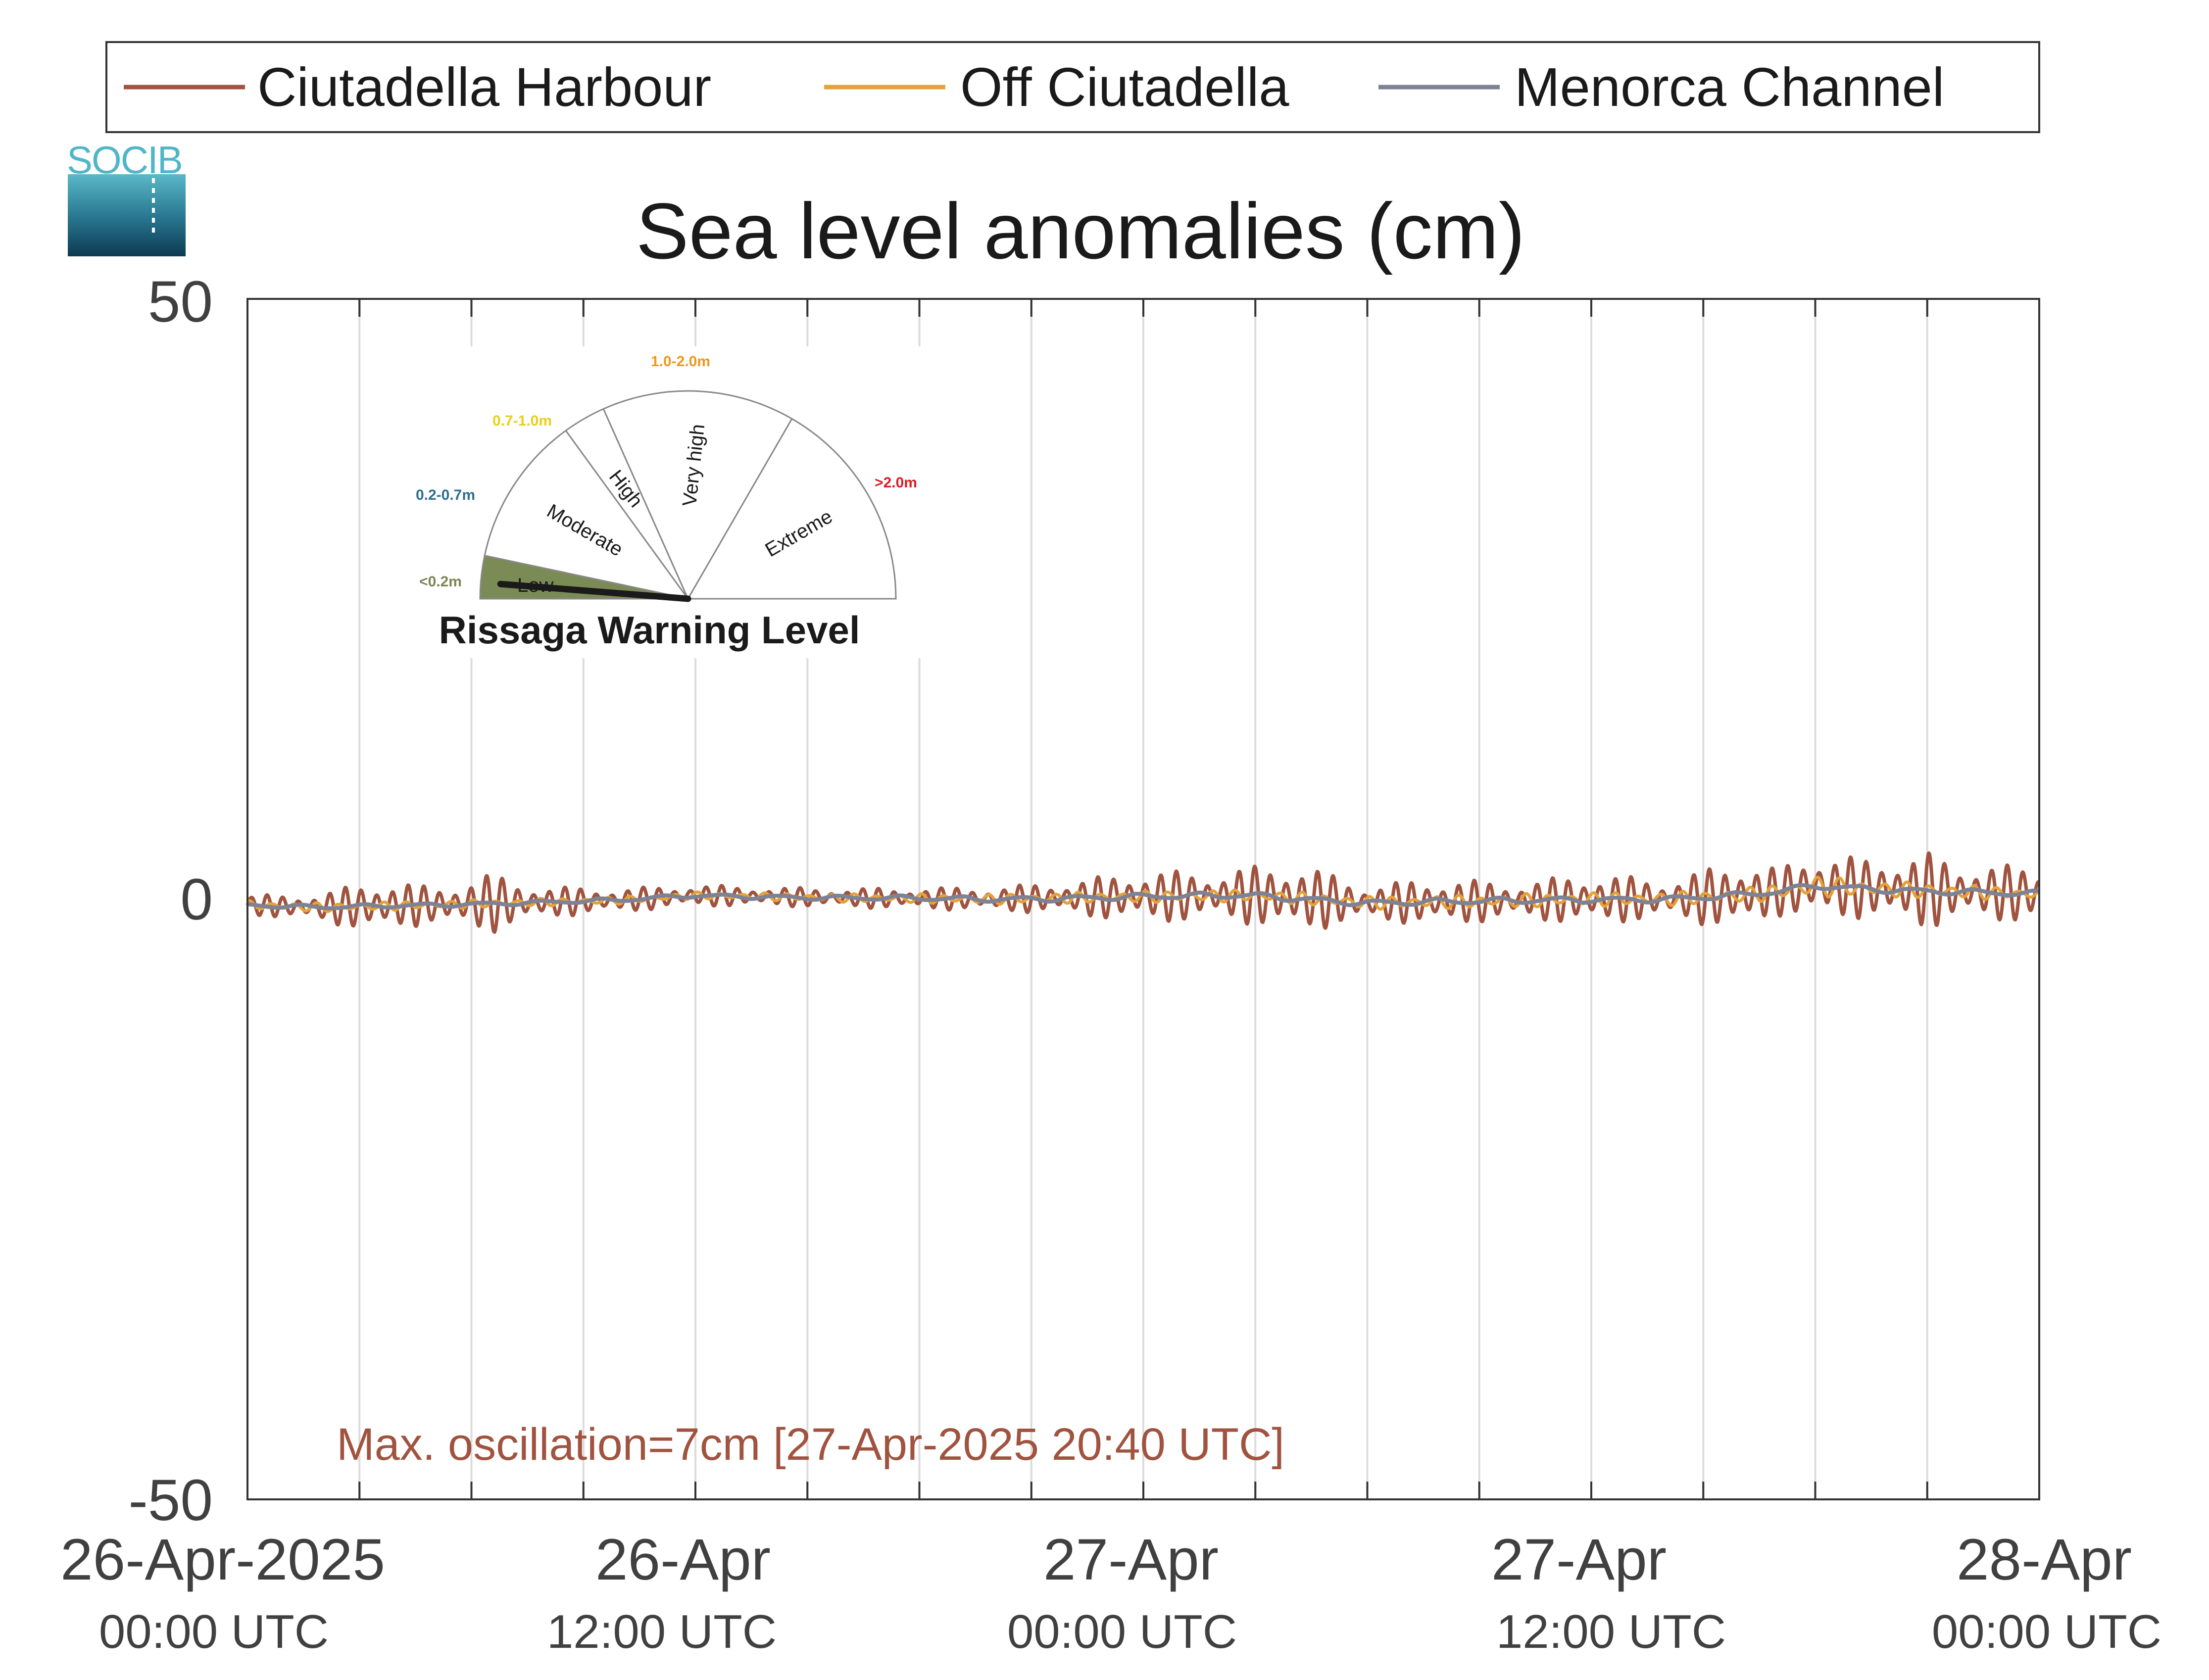 Image resolution: width=2209 pixels, height=1680 pixels. I want to click on gauge-sectors, so click(688, 496).